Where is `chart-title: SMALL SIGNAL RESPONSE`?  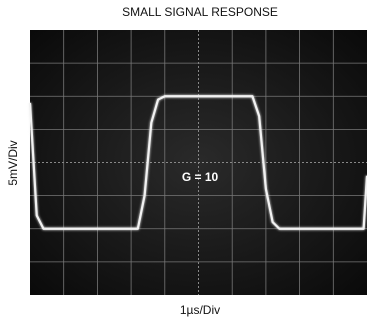
chart-title: SMALL SIGNAL RESPONSE is located at coordinates (200, 12).